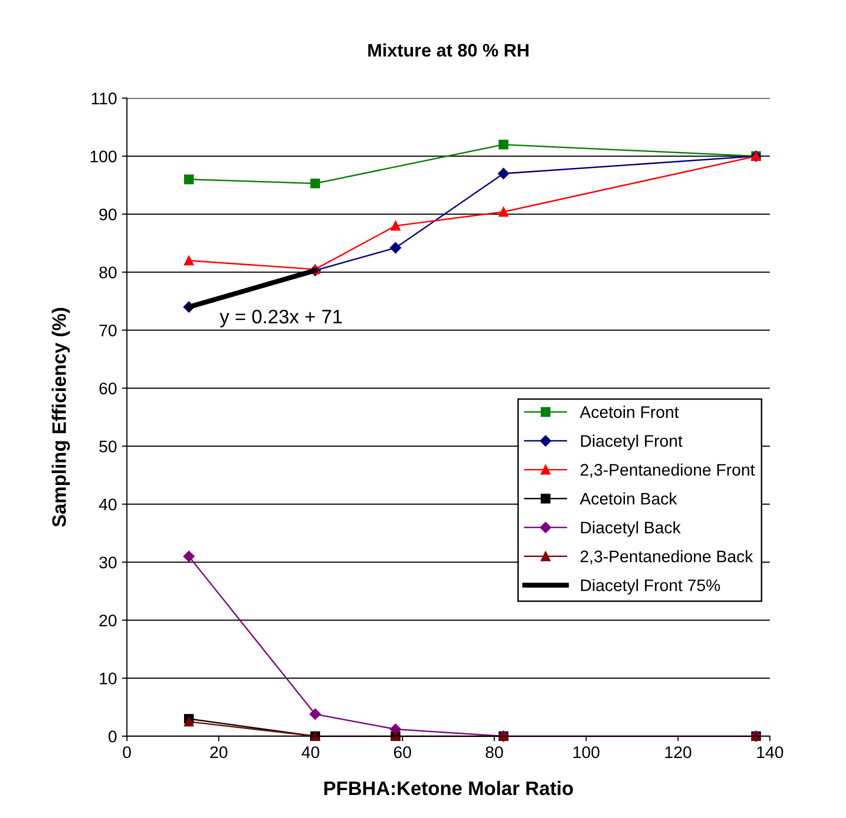  What do you see at coordinates (494, 752) in the screenshot?
I see `x-tick-label: 80` at bounding box center [494, 752].